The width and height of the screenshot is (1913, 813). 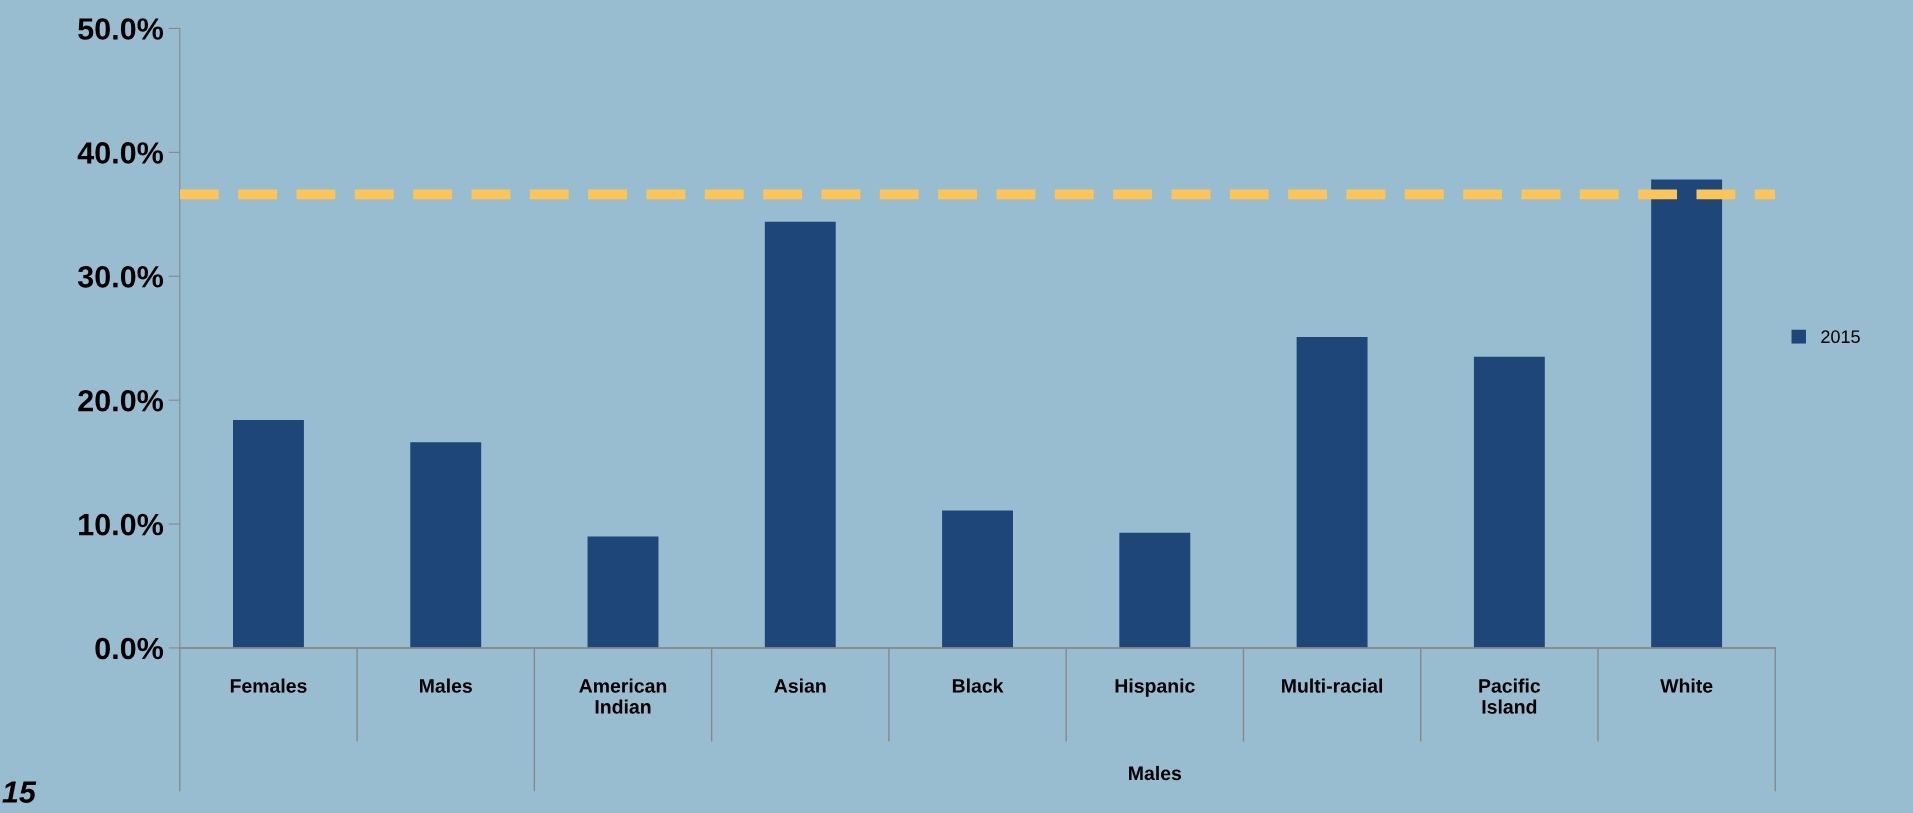 What do you see at coordinates (1155, 773) in the screenshot?
I see `text: Males` at bounding box center [1155, 773].